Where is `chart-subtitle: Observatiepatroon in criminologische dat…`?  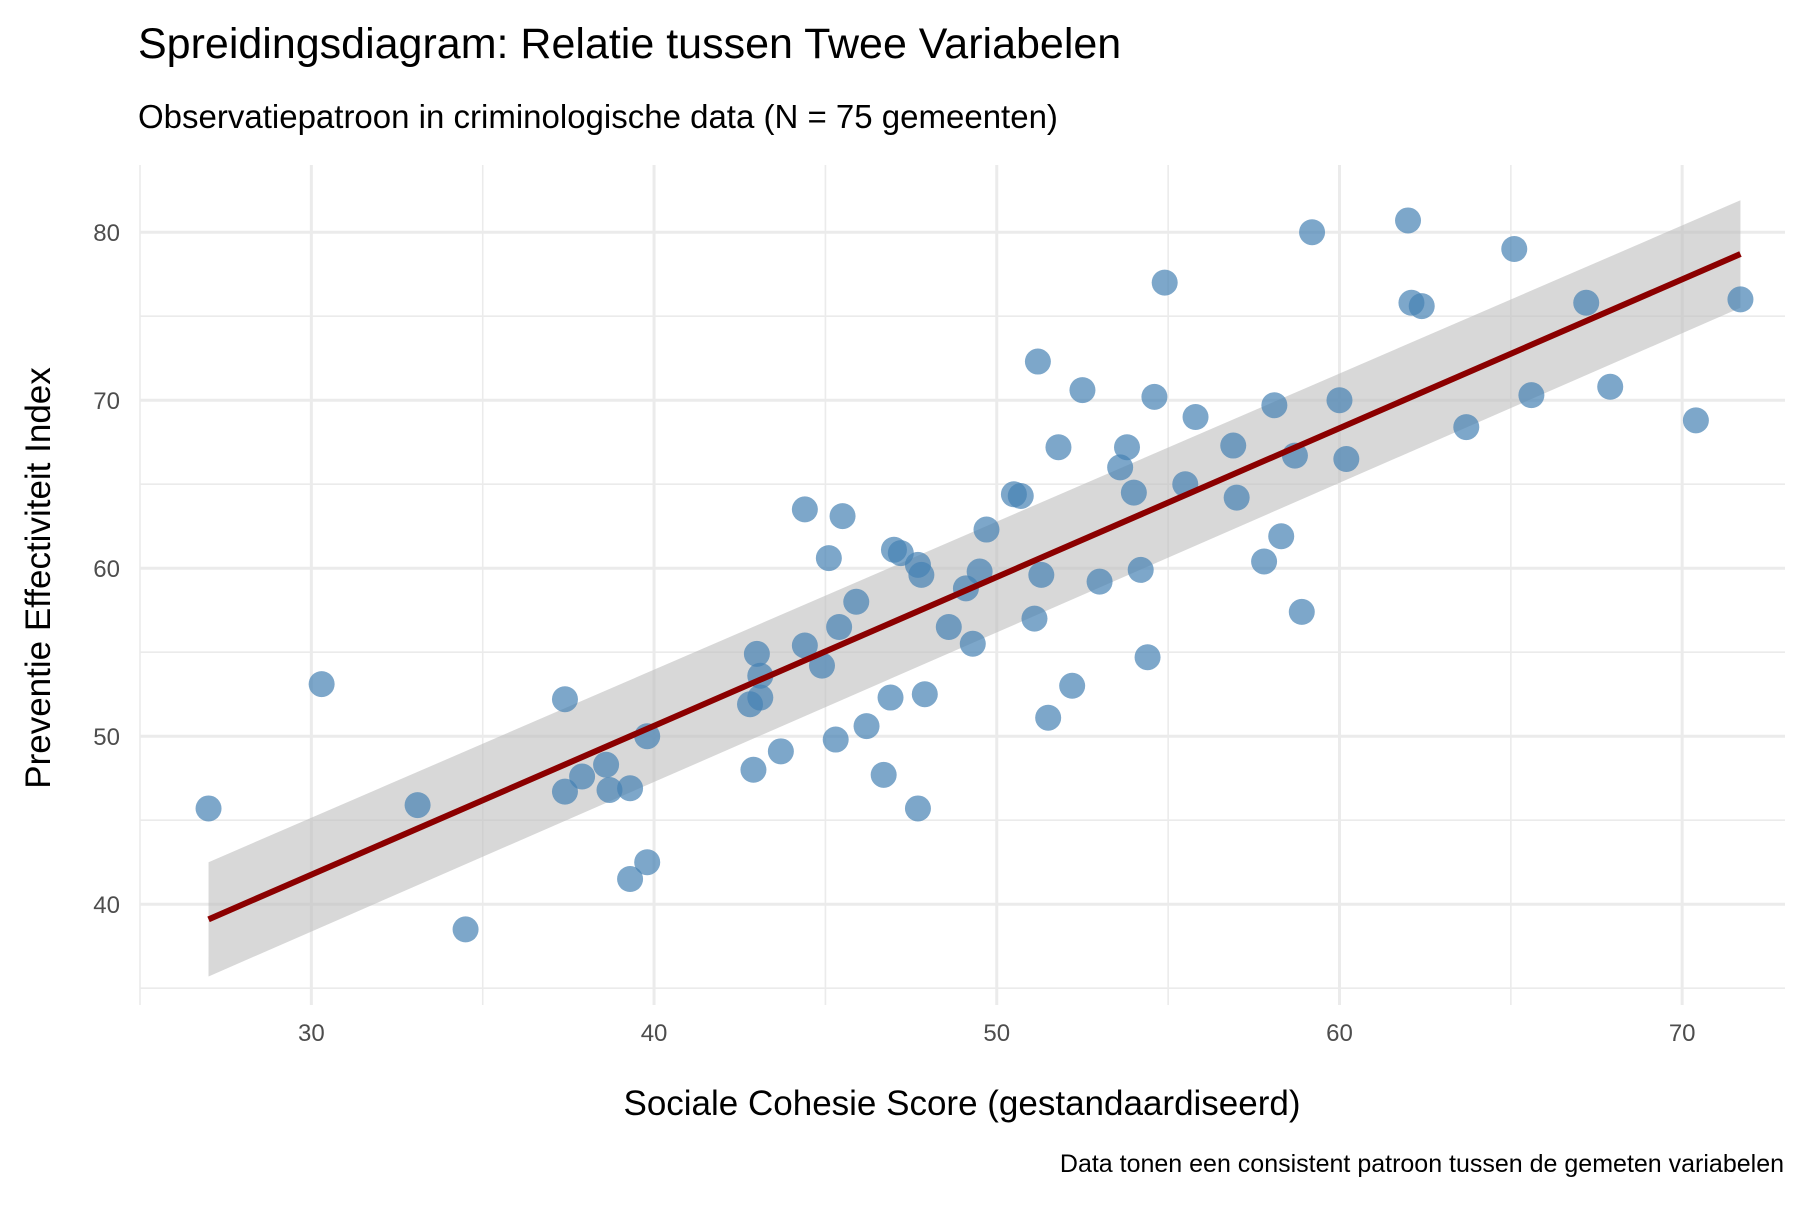 chart-subtitle: Observatiepatroon in criminologische dat… is located at coordinates (598, 116).